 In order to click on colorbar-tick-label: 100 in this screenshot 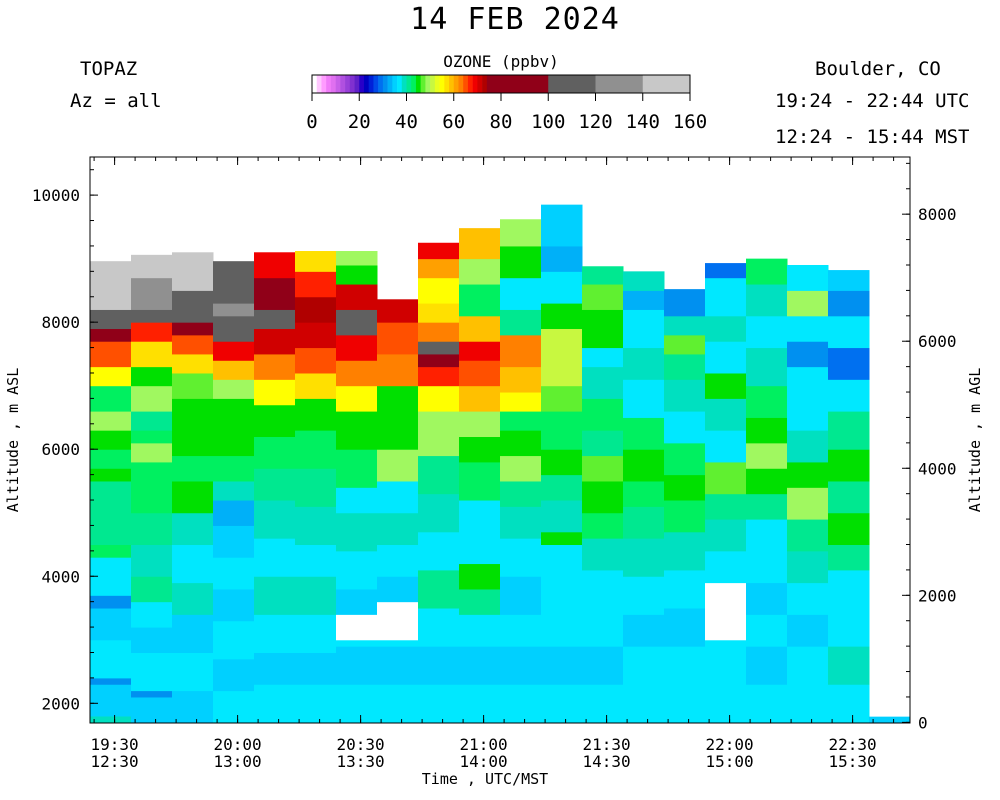, I will do `click(548, 122)`.